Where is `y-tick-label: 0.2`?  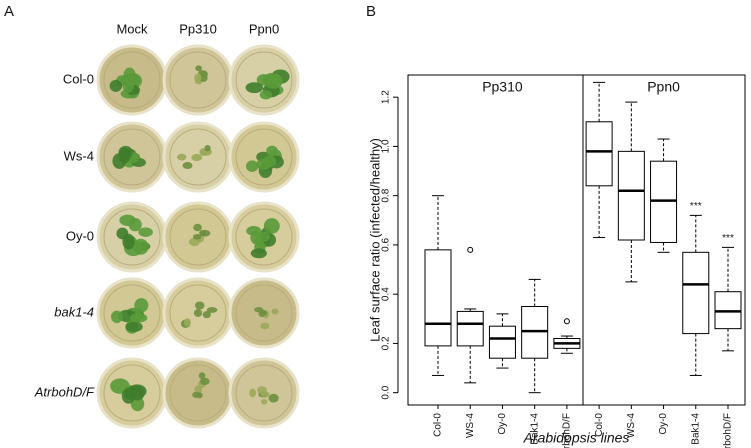 y-tick-label: 0.2 is located at coordinates (386, 343).